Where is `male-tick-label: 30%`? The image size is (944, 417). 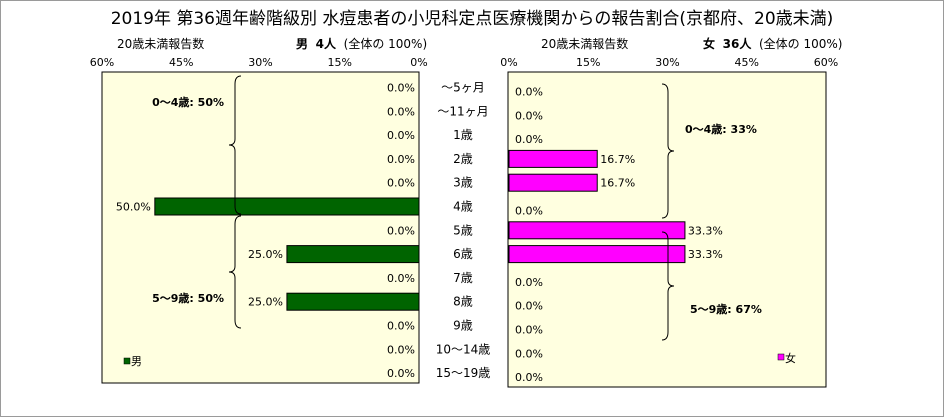 male-tick-label: 30% is located at coordinates (260, 62).